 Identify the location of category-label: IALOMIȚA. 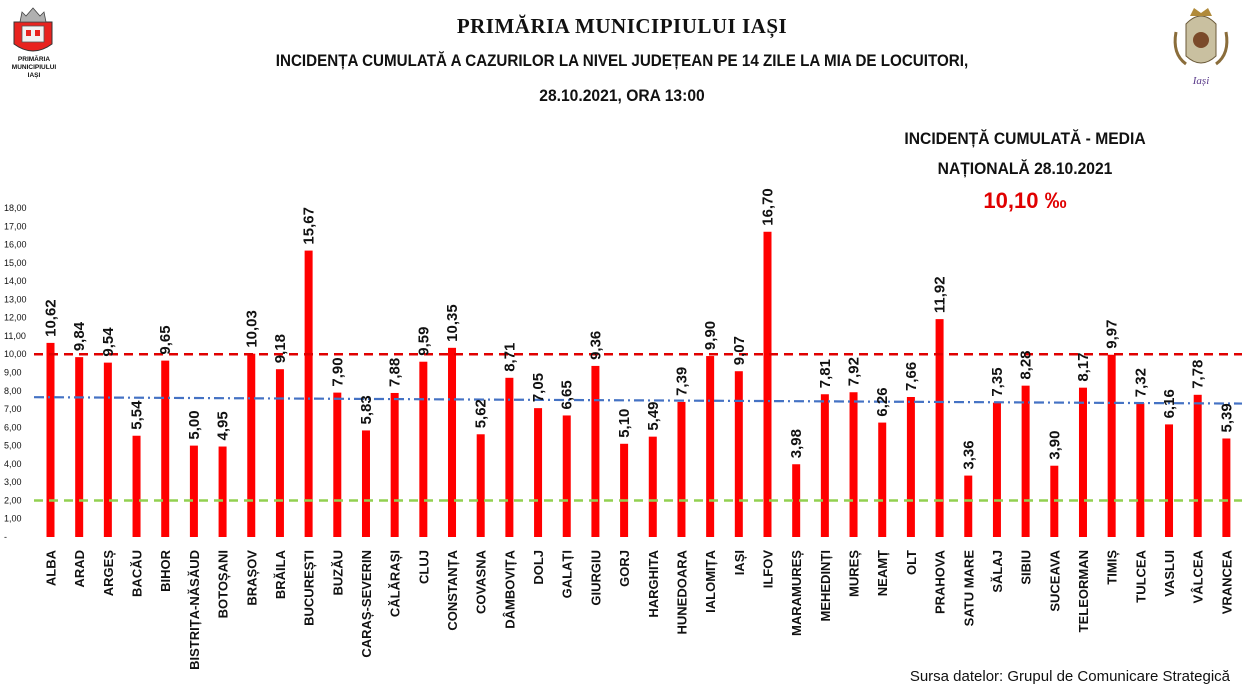
(710, 580).